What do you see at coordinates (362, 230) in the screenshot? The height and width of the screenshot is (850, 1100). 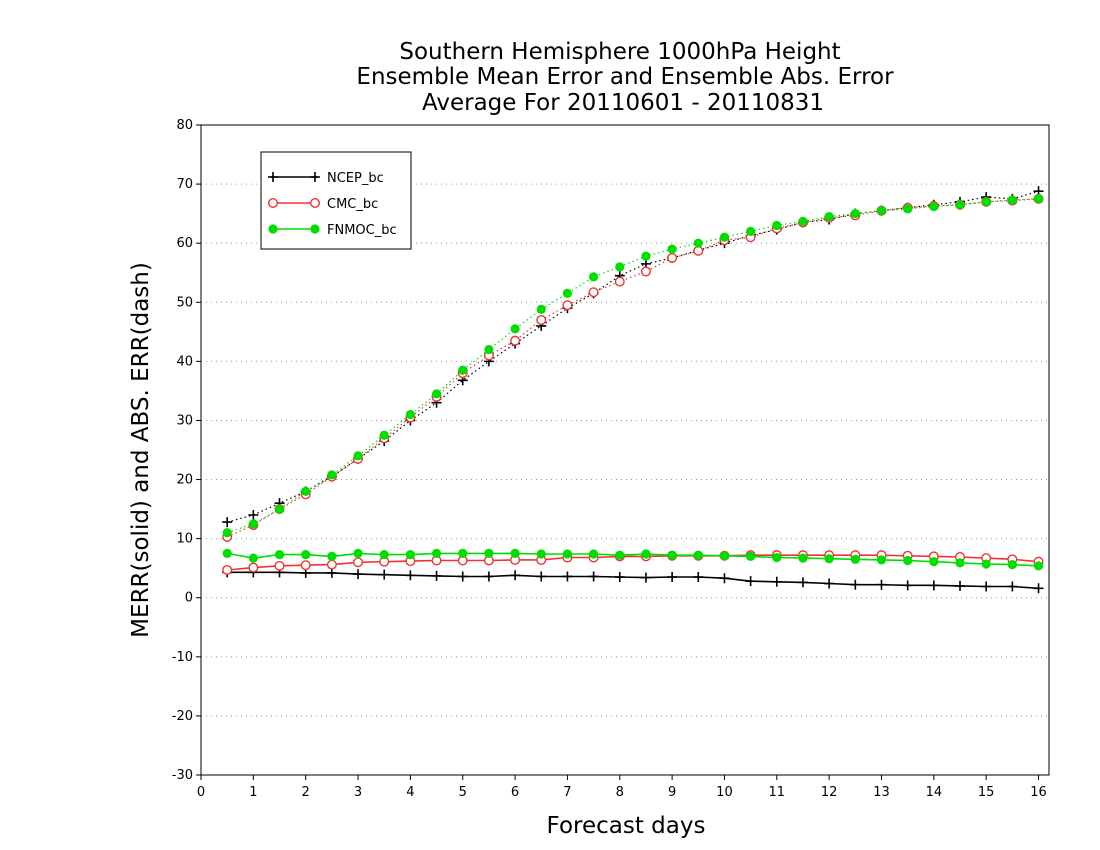 I see `legend-label: FNMOC_bc` at bounding box center [362, 230].